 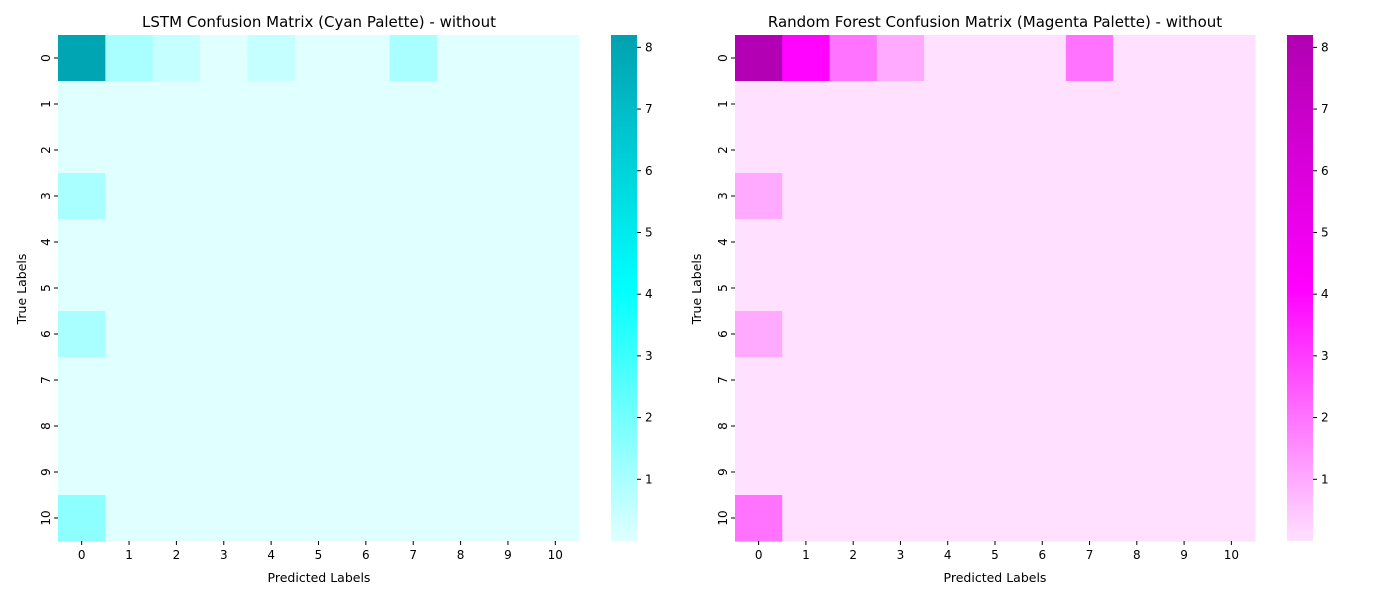 I want to click on rf-x-axis-label: Predicted Labels, so click(x=995, y=577).